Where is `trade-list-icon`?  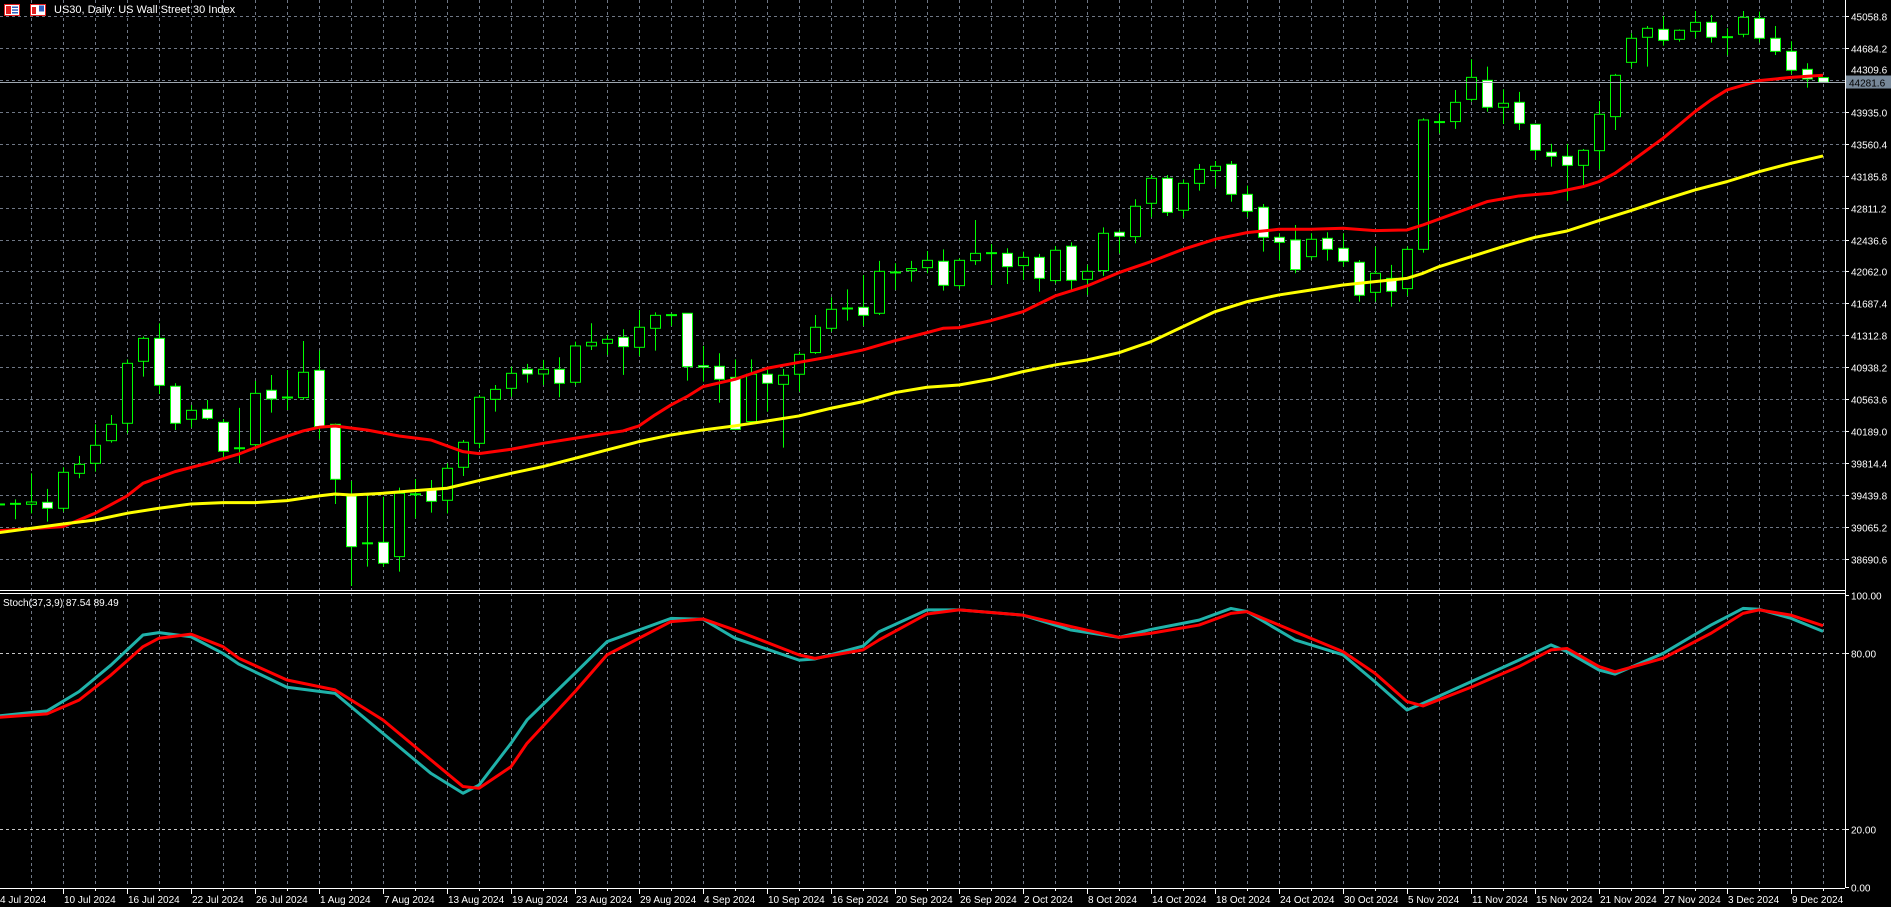 trade-list-icon is located at coordinates (12, 10).